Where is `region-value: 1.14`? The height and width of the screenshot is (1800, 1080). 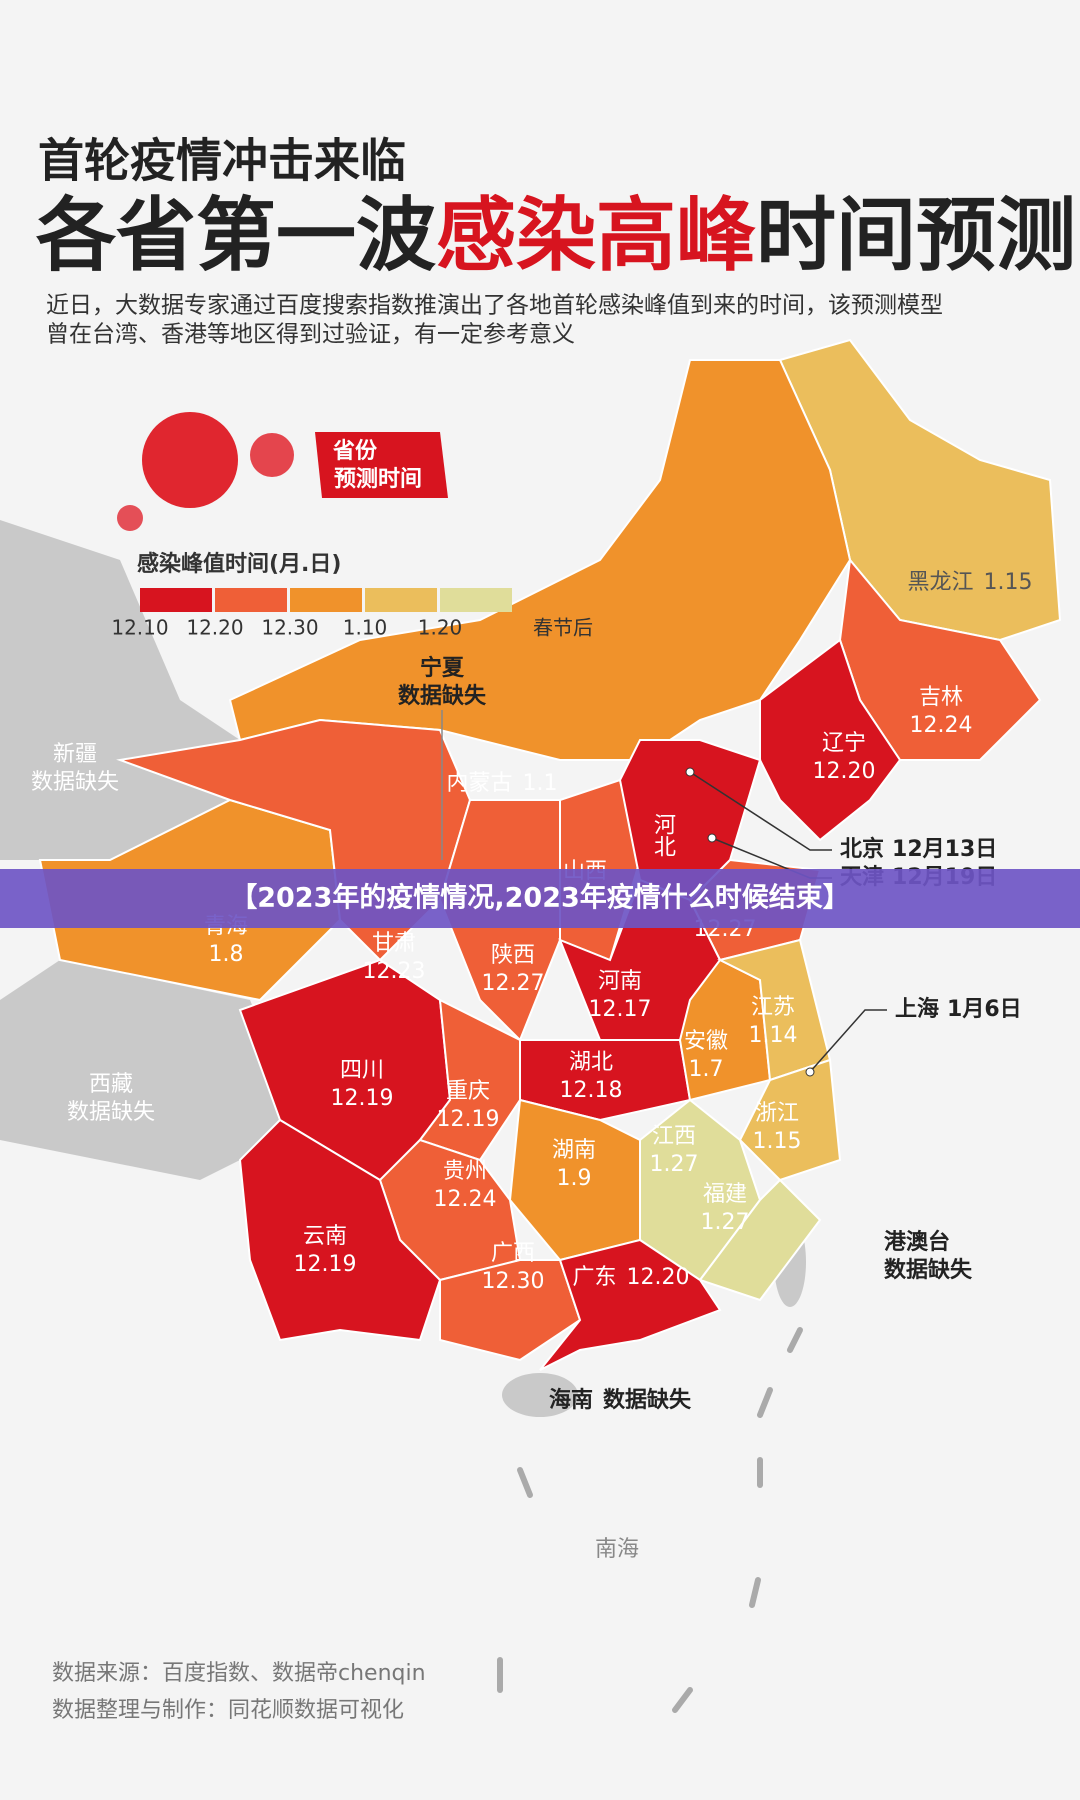
region-value: 1.14 is located at coordinates (773, 1035).